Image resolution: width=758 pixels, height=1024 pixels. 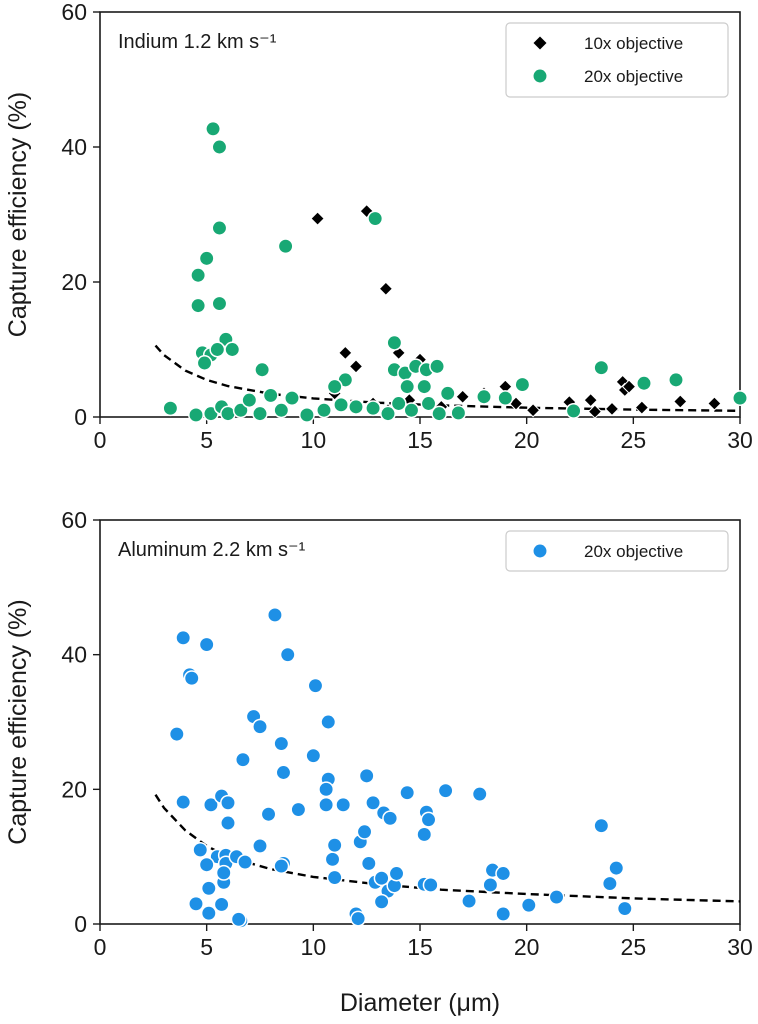 I want to click on panel-title: Aluminum 2.2 km s⁻¹, so click(x=212, y=550).